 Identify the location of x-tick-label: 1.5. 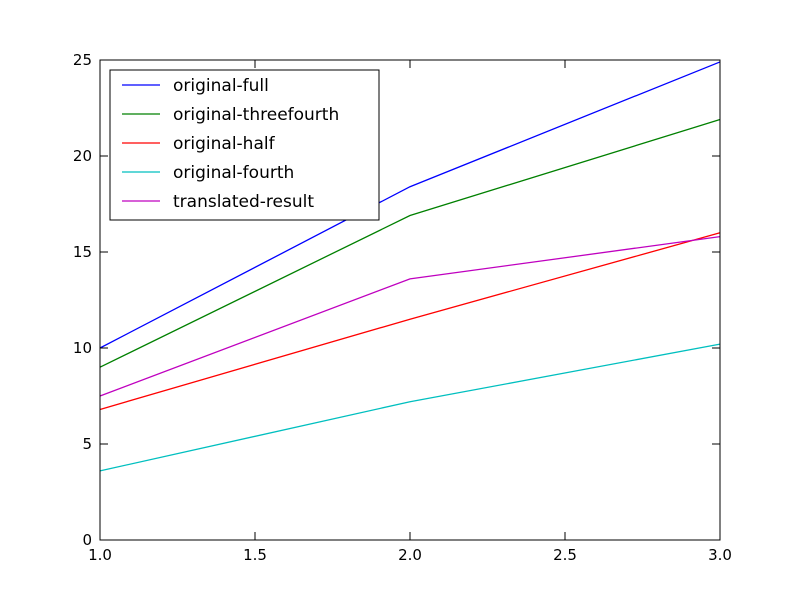
(255, 555).